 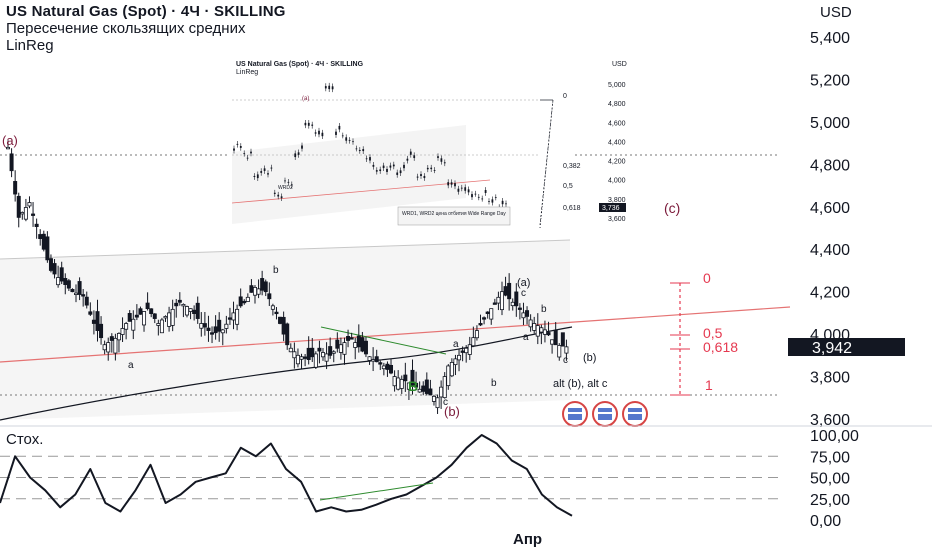 What do you see at coordinates (300, 64) in the screenshot?
I see `inset-title: US Natural Gas (Spot) · 4Ч · SKILLING` at bounding box center [300, 64].